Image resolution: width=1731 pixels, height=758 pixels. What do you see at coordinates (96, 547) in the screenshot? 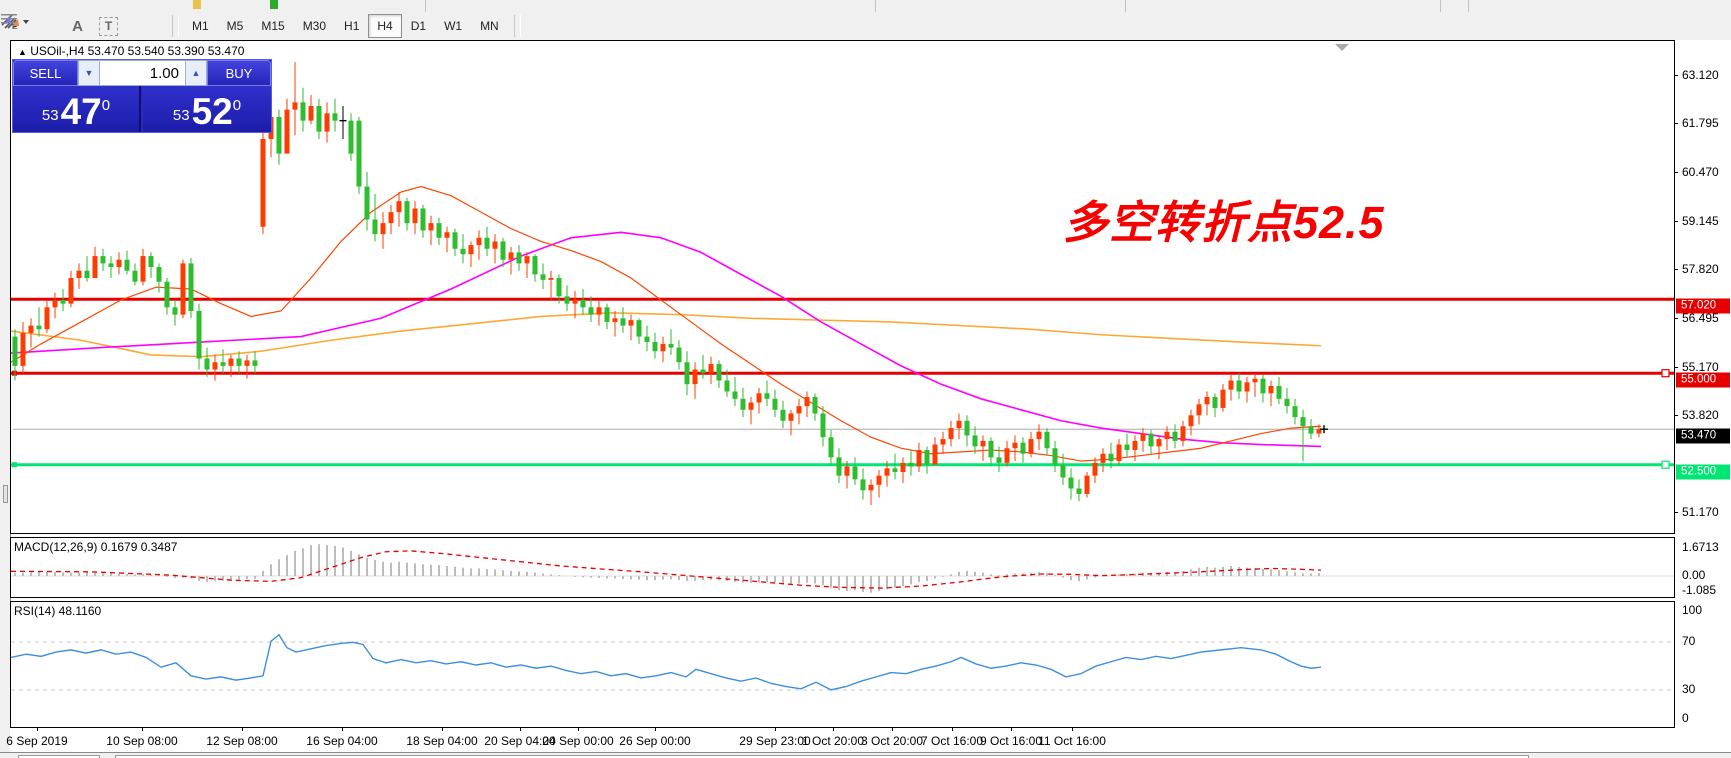
I see `macd-label: MACD(12,26,9) 0.1679 0.3487` at bounding box center [96, 547].